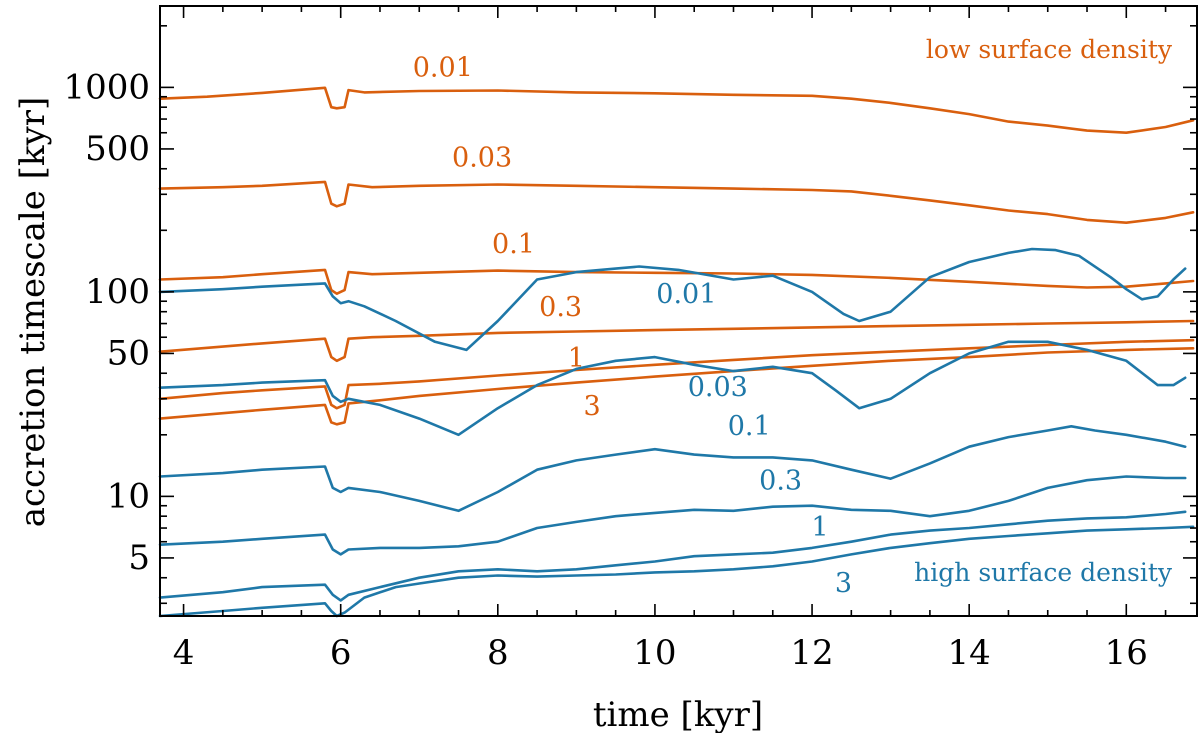 The width and height of the screenshot is (1200, 733). Describe the element at coordinates (1049, 49) in the screenshot. I see `annotation-low-surface-density: low surface density` at that location.